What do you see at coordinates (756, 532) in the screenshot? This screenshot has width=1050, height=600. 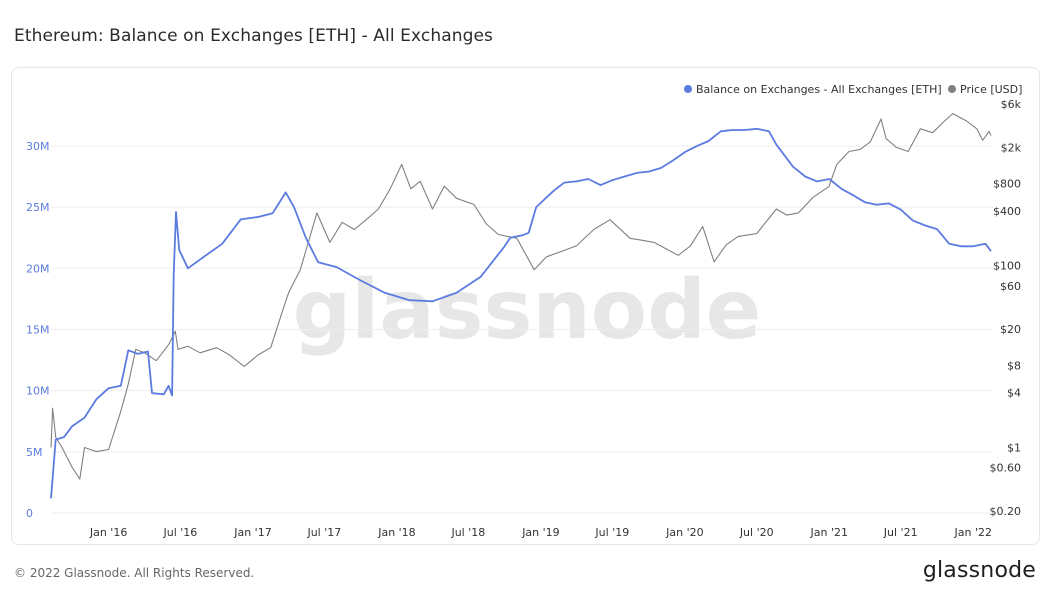 I see `x-tick-label: Jul '20` at bounding box center [756, 532].